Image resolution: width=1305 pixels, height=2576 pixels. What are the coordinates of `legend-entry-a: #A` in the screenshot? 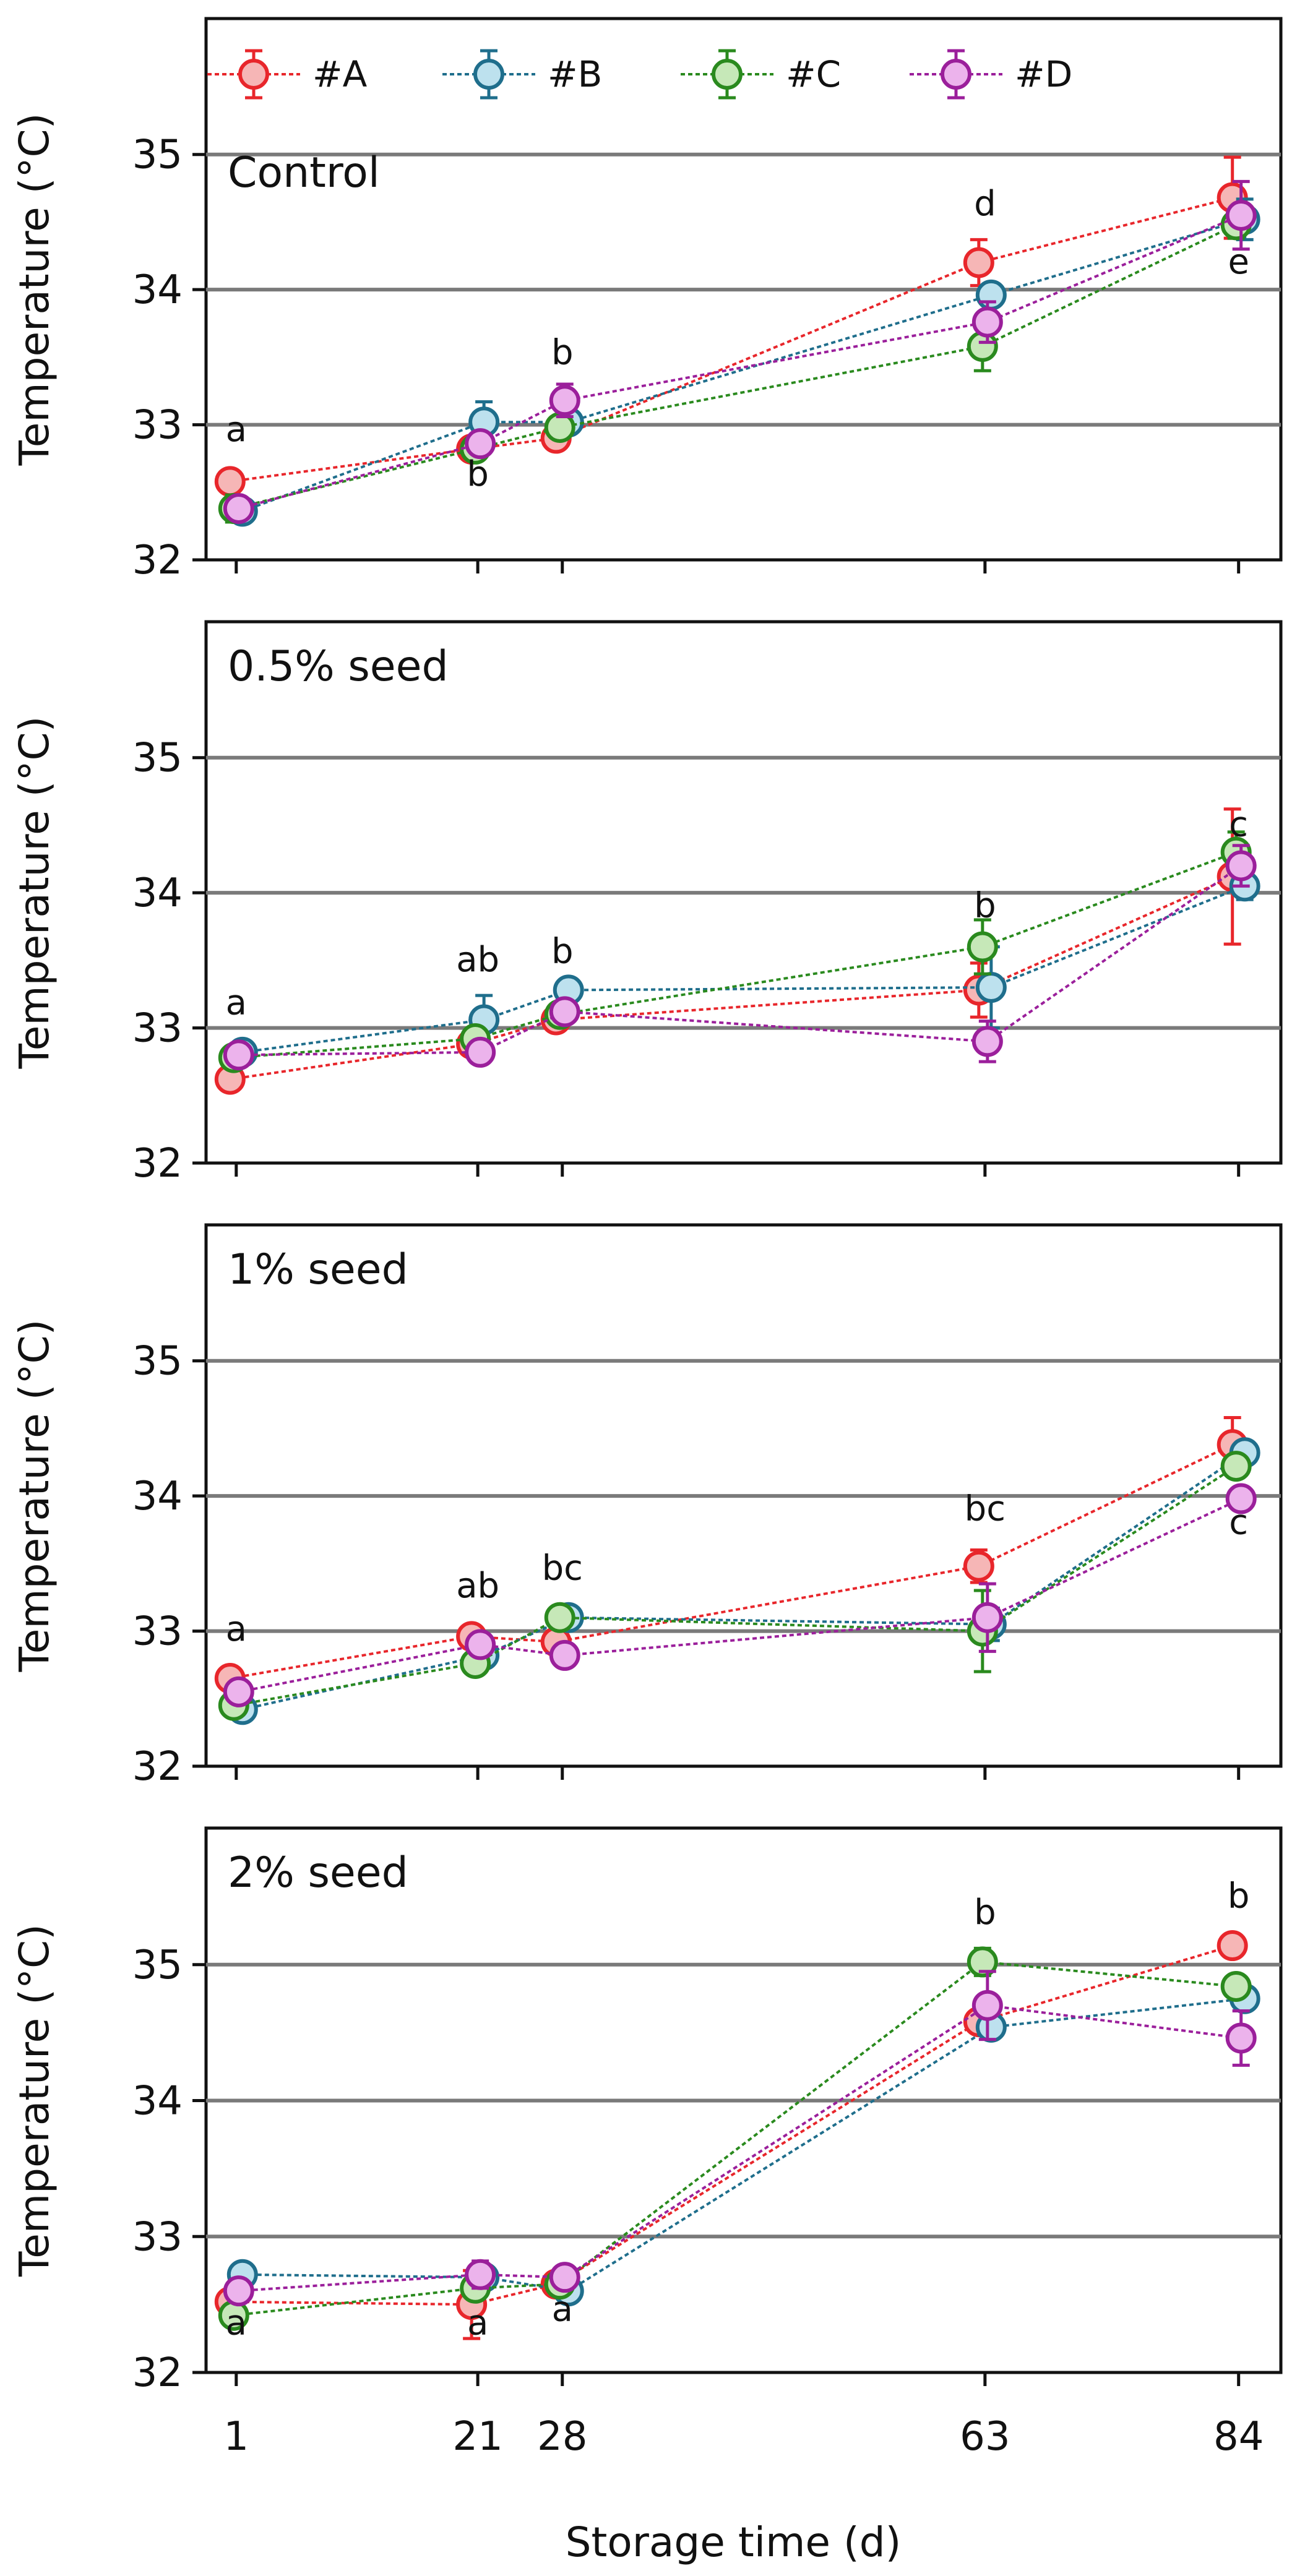 It's located at (287, 74).